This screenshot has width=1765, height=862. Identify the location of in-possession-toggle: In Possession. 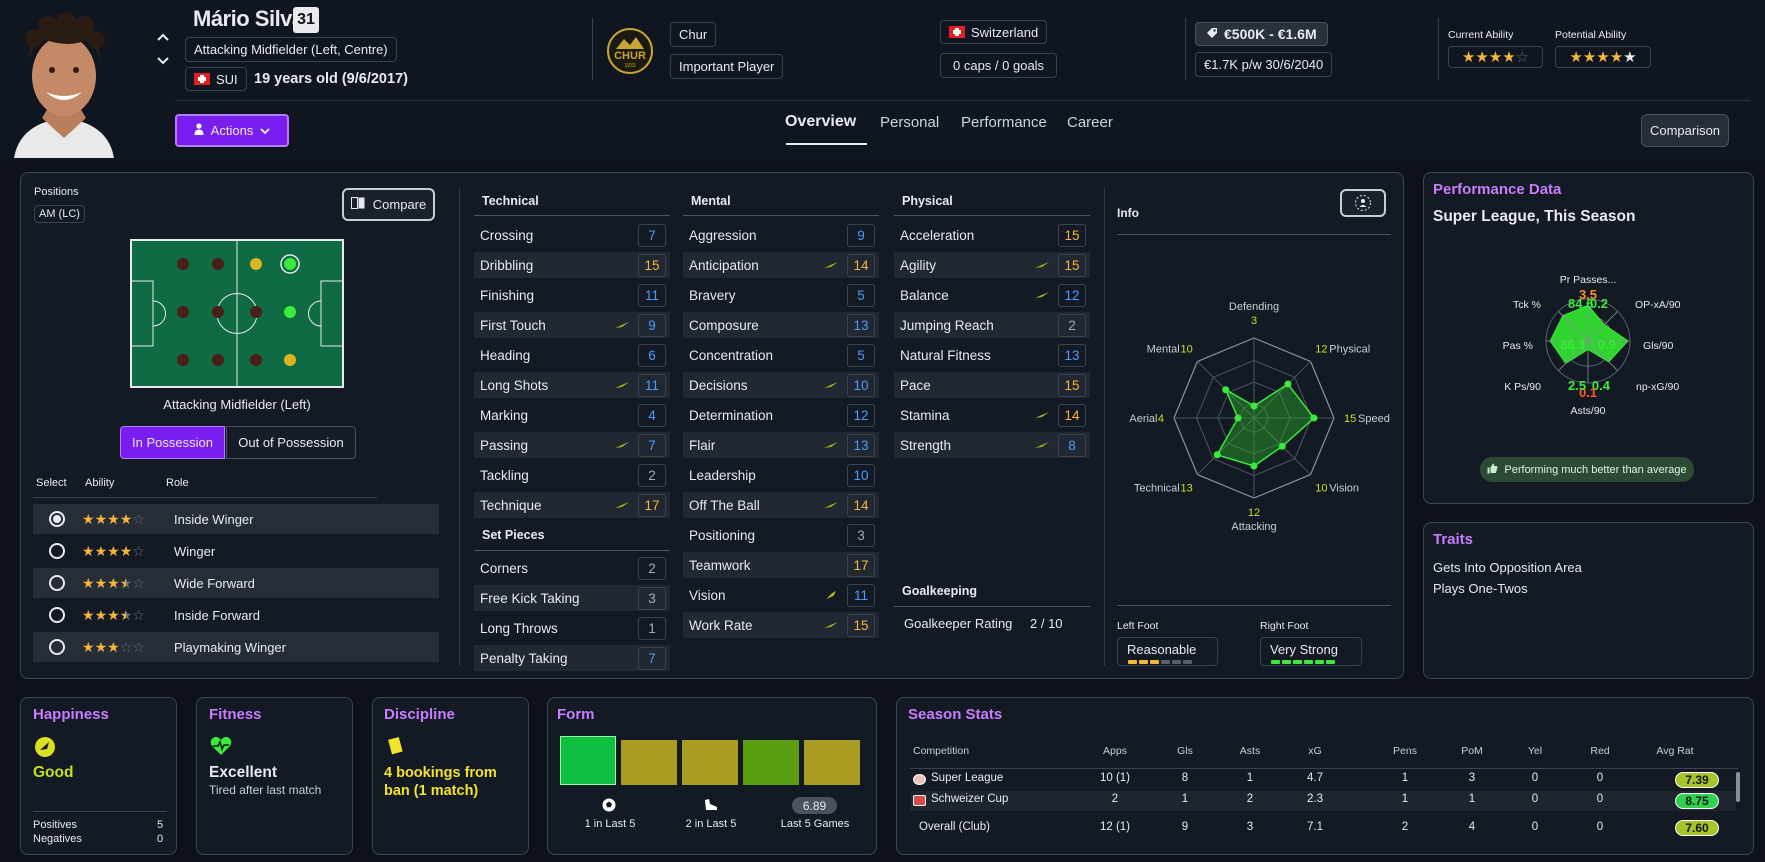
(172, 442).